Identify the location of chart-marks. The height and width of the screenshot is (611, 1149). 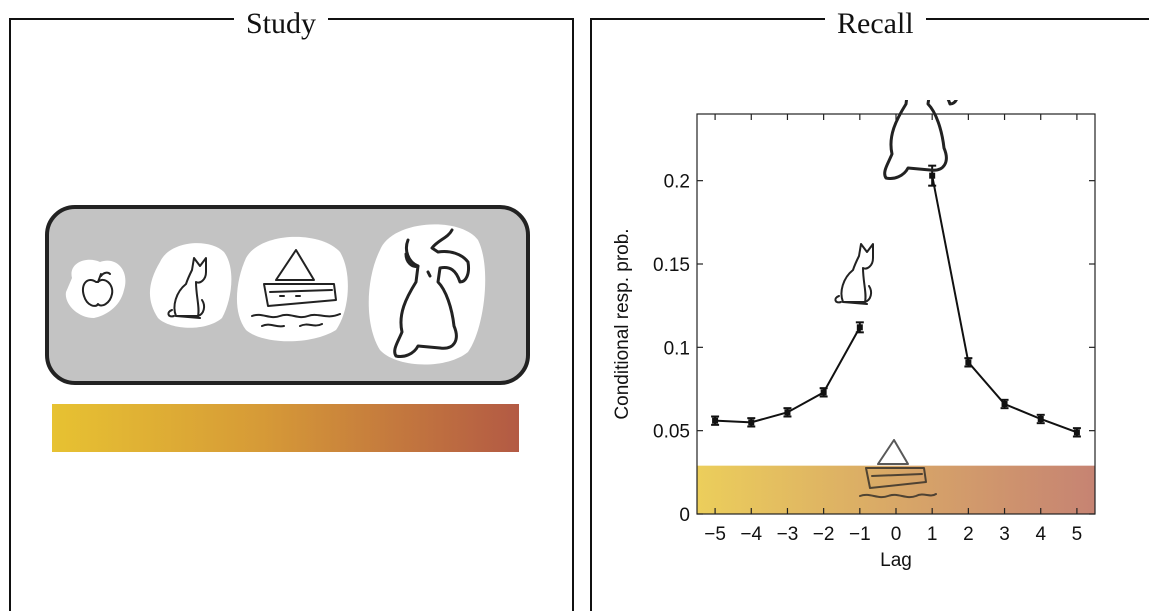
(896, 301).